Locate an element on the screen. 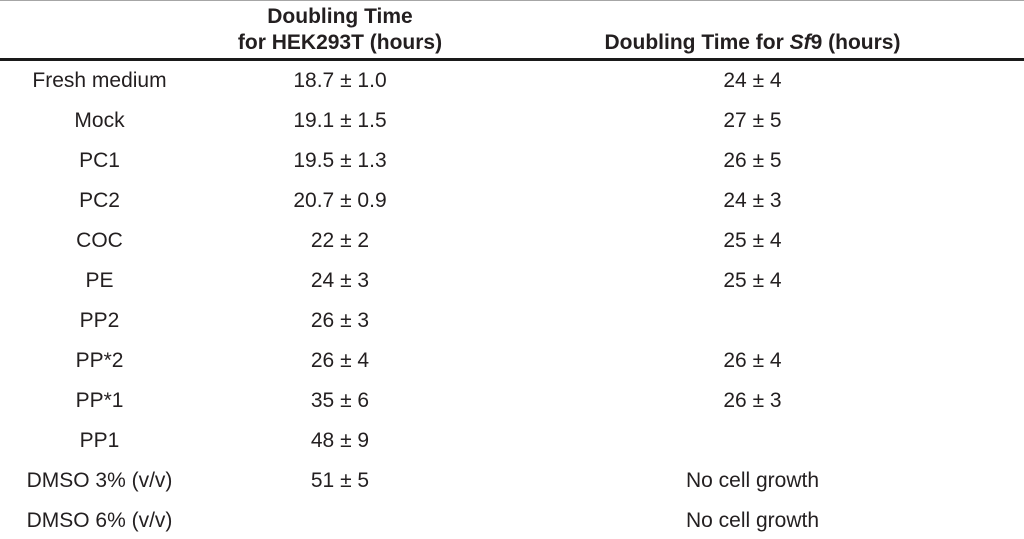 The width and height of the screenshot is (1024, 539). hek-doubling-time-value: 51 ± 5 is located at coordinates (340, 480).